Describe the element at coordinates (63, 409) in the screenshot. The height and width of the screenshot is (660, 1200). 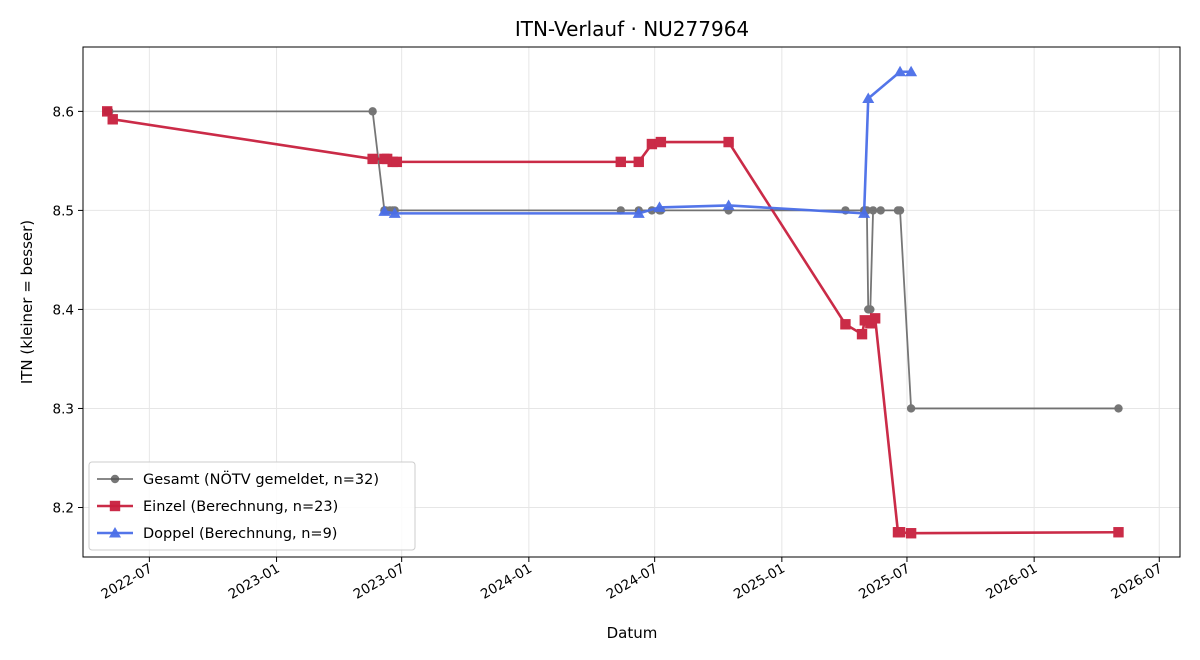
I see `y-tick-label: 8.3` at that location.